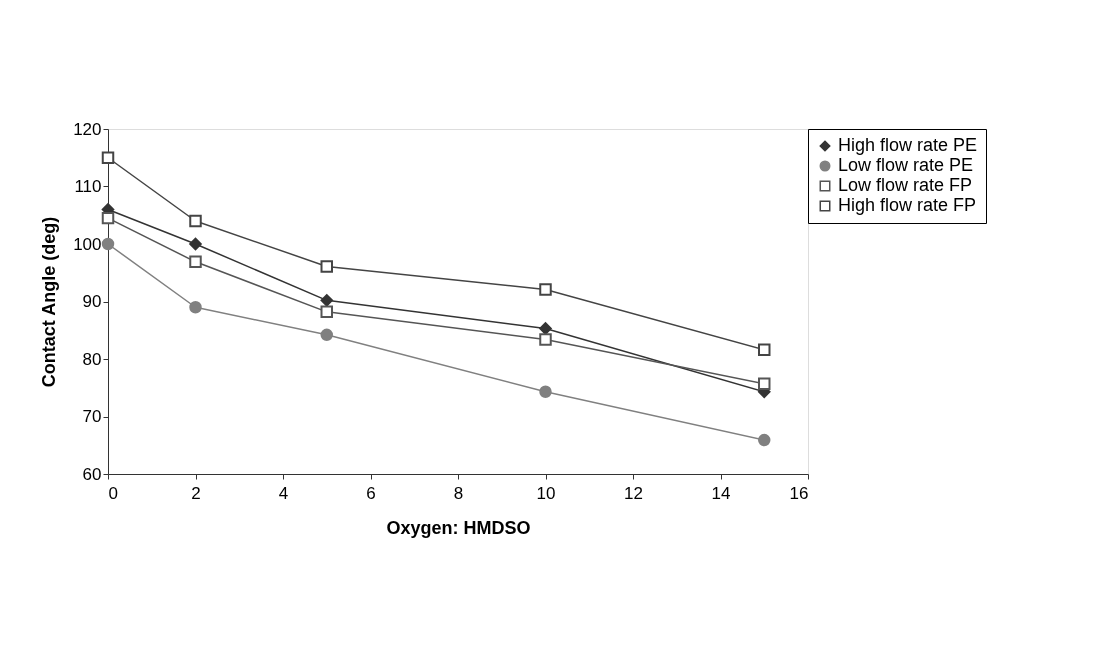 This screenshot has height=647, width=1109. I want to click on x-tick-label: 2, so click(196, 493).